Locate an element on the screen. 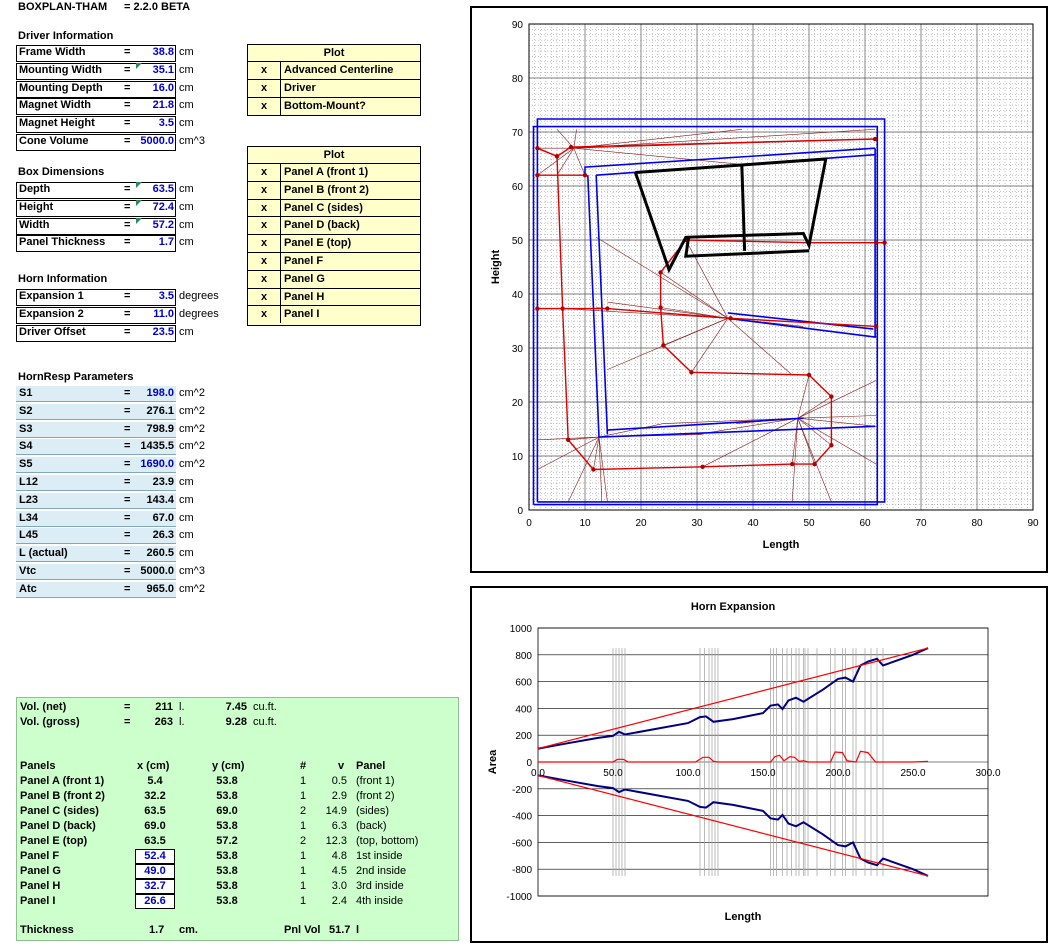  hornresp-unit: cm^2 is located at coordinates (192, 410).